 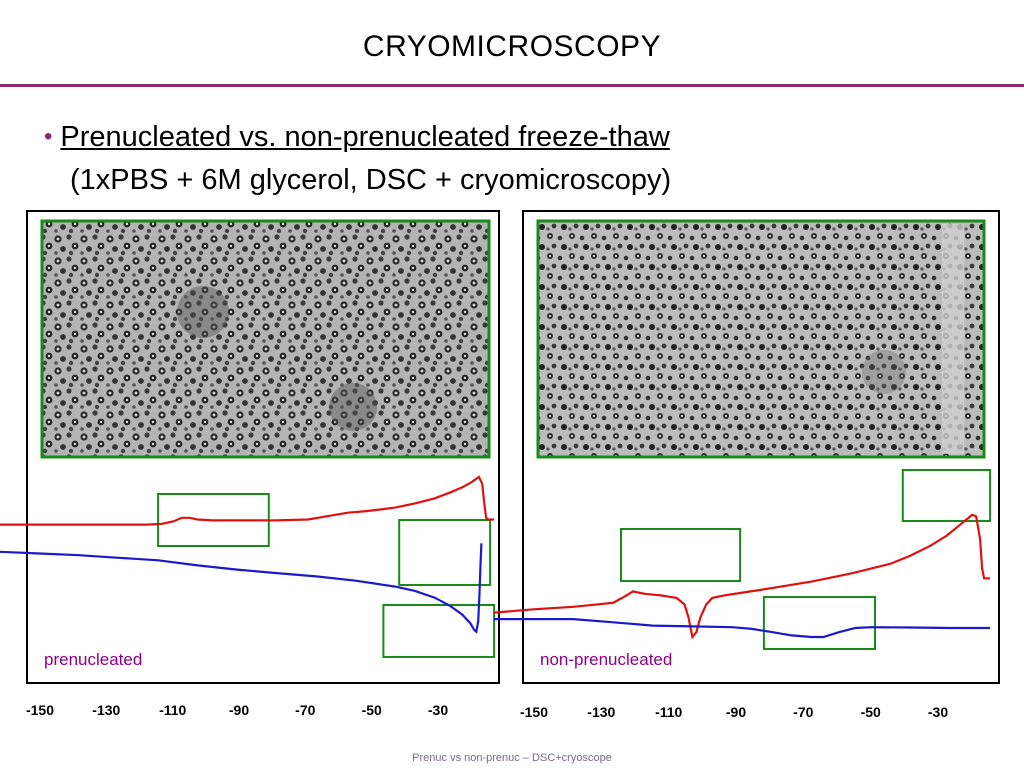 I want to click on chart-label: non-prenucleated, so click(x=606, y=659).